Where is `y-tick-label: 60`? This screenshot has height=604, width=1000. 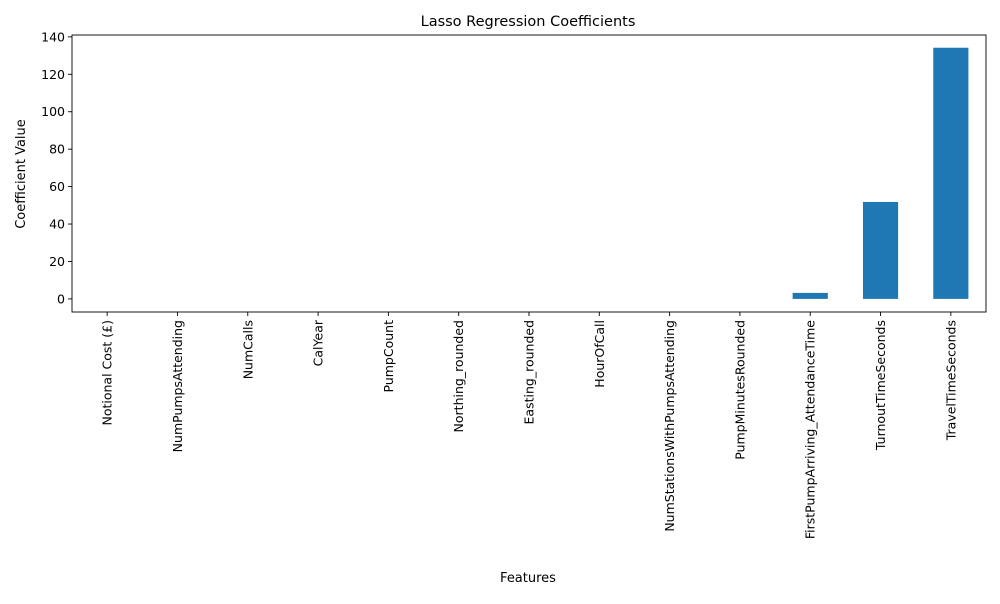
y-tick-label: 60 is located at coordinates (57, 186).